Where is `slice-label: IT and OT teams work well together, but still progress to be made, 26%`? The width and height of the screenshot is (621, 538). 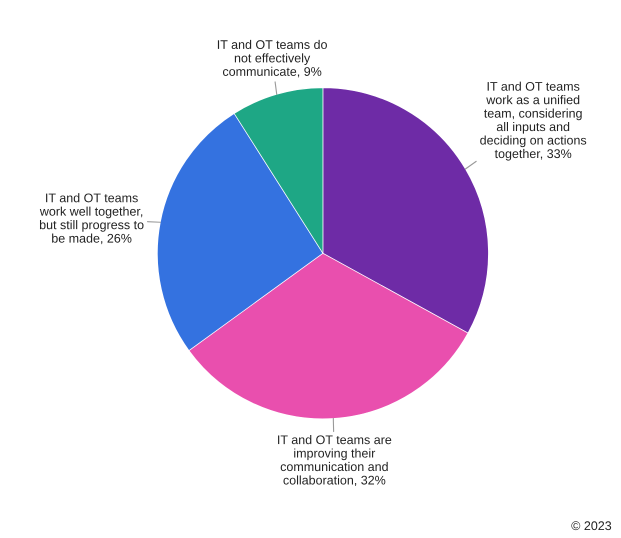
slice-label: IT and OT teams work well together, but still progress to be made, 26% is located at coordinates (92, 218).